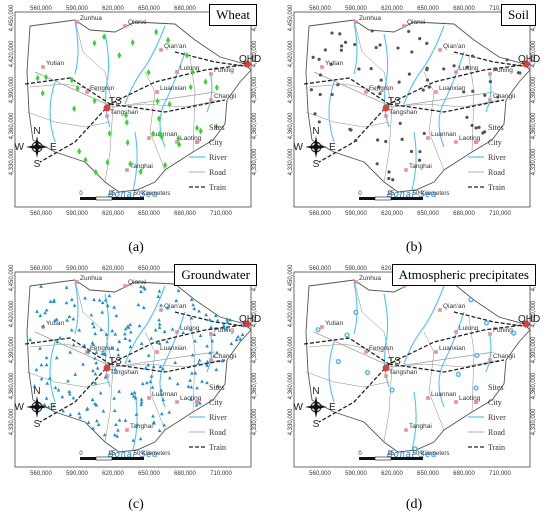 Image resolution: width=550 pixels, height=520 pixels. What do you see at coordinates (218, 157) in the screenshot?
I see `legend-label-river: River` at bounding box center [218, 157].